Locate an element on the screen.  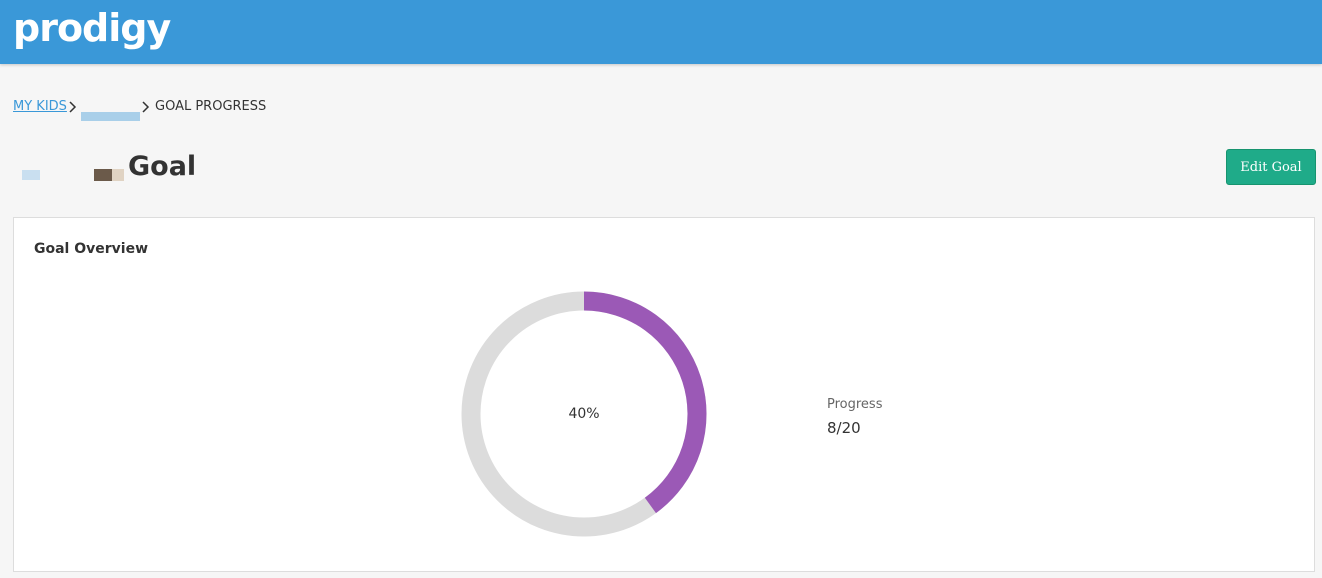
donut-center-label: 40% is located at coordinates (583, 414).